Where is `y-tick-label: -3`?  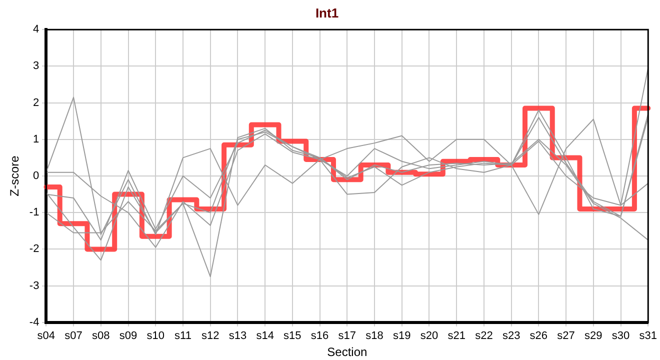
y-tick-label: -3 is located at coordinates (34, 286).